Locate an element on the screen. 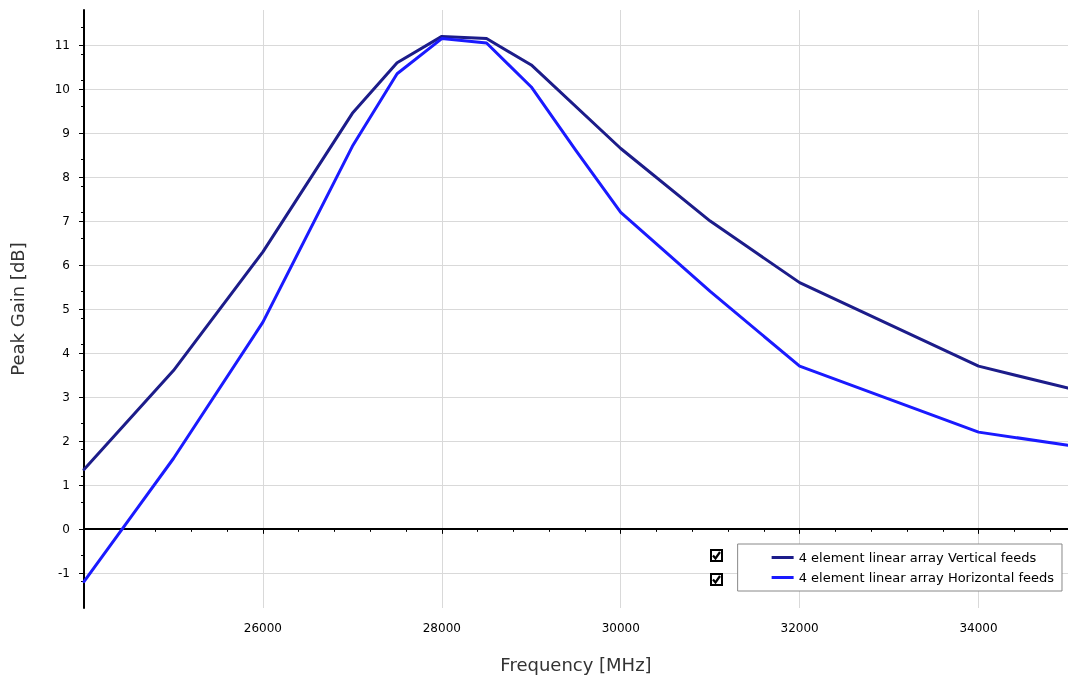 This screenshot has height=679, width=1068. x-axis-title: Frequency [MHz] is located at coordinates (576, 664).